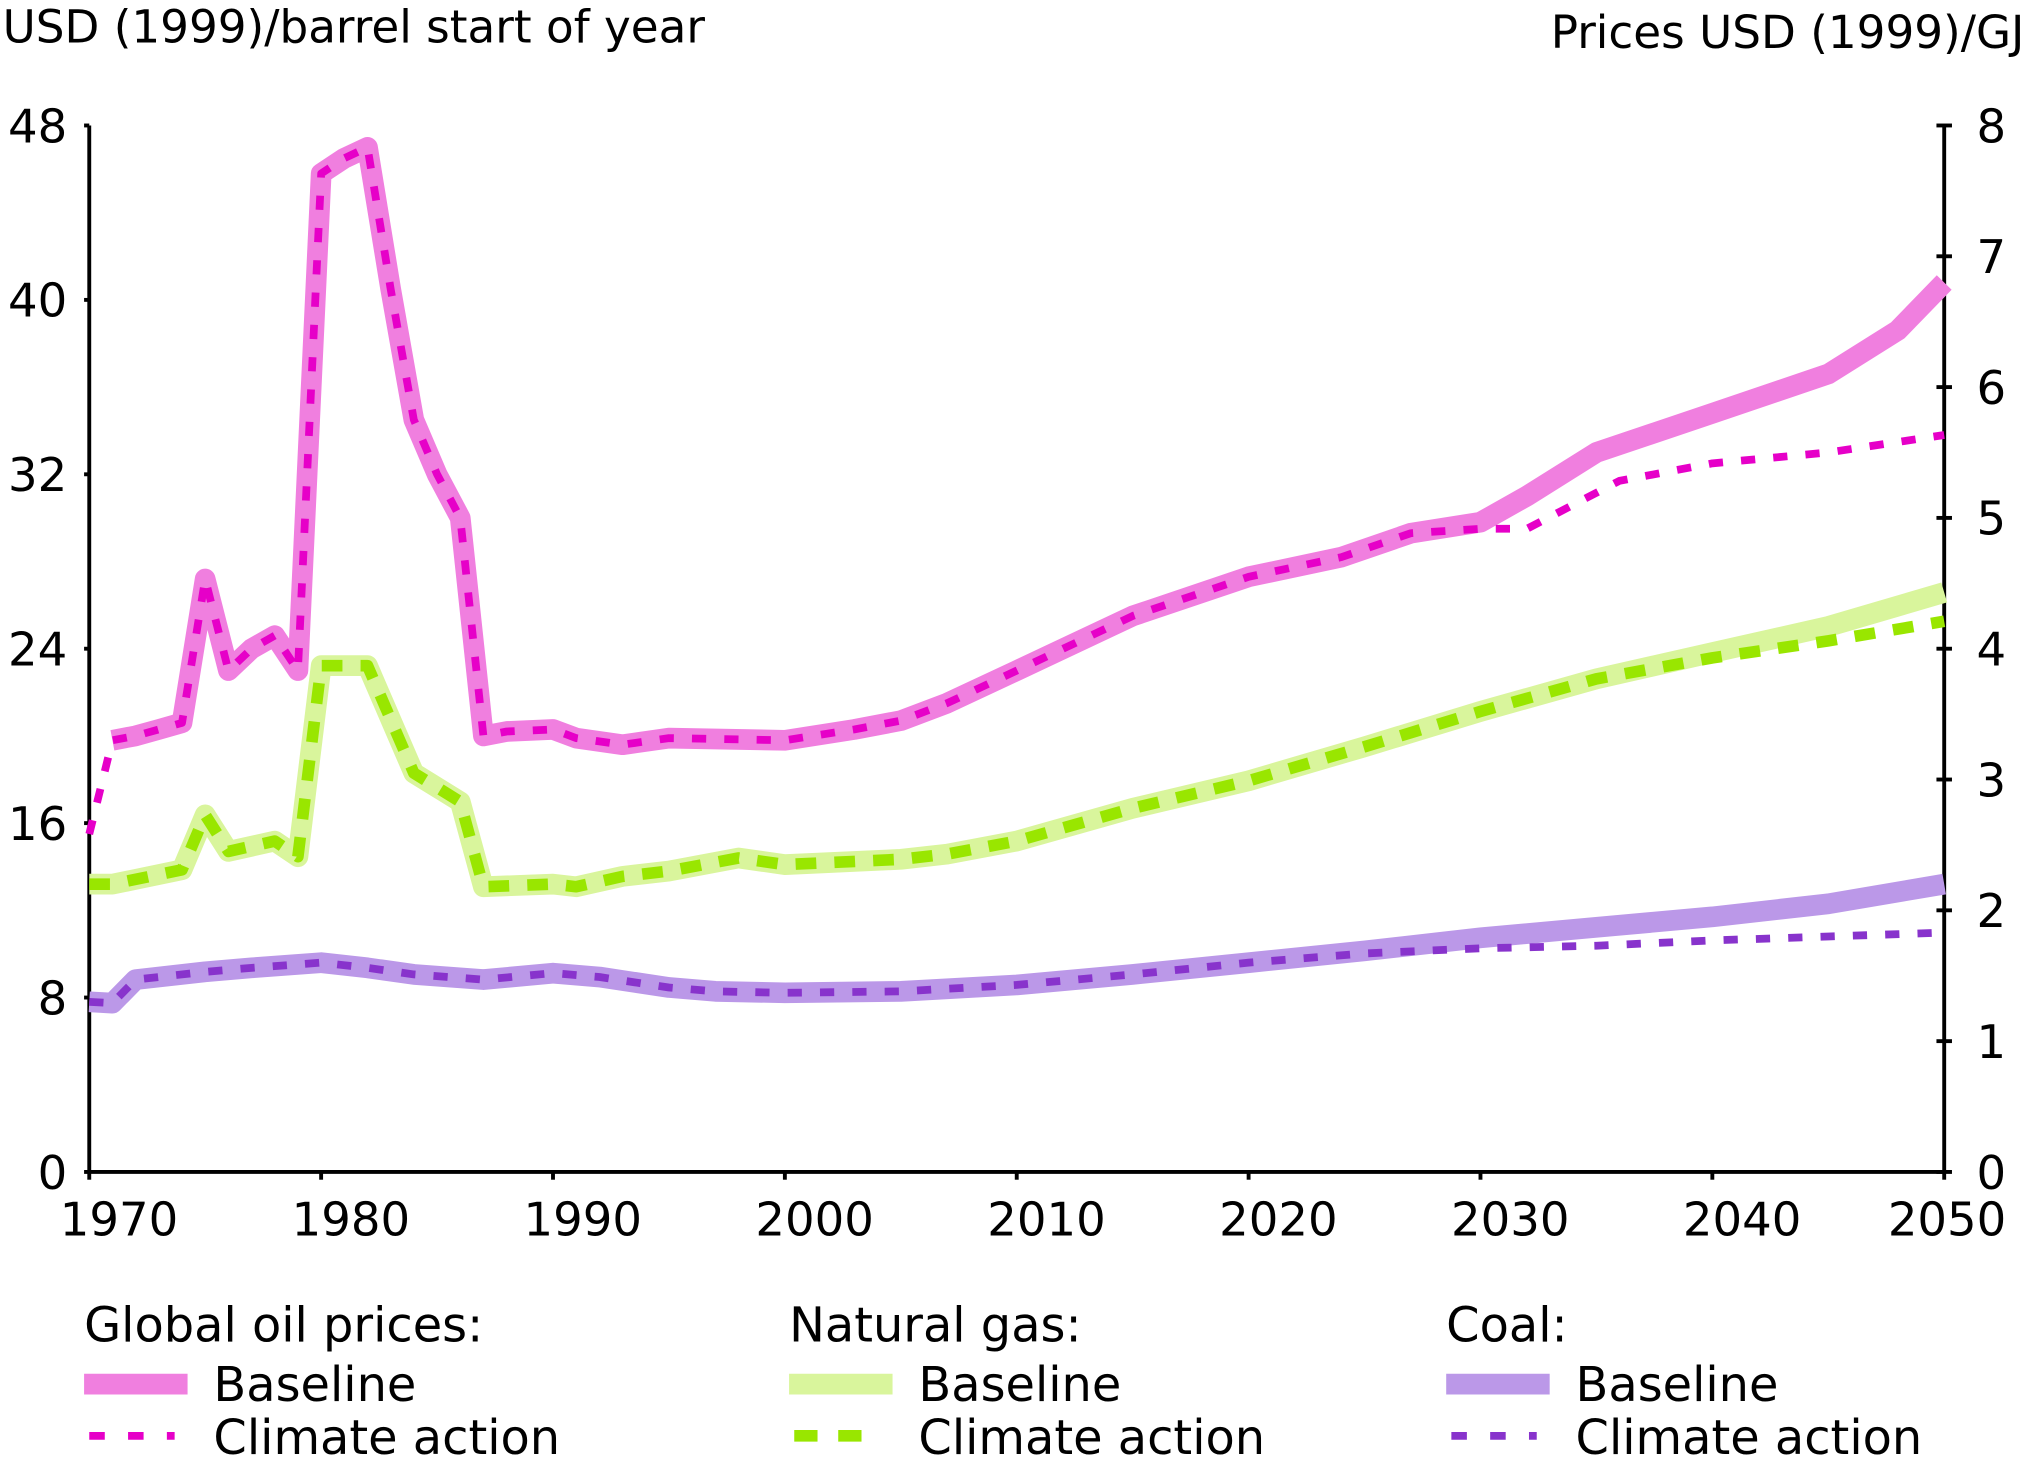  What do you see at coordinates (37, 301) in the screenshot?
I see `left-tick-label: 40` at bounding box center [37, 301].